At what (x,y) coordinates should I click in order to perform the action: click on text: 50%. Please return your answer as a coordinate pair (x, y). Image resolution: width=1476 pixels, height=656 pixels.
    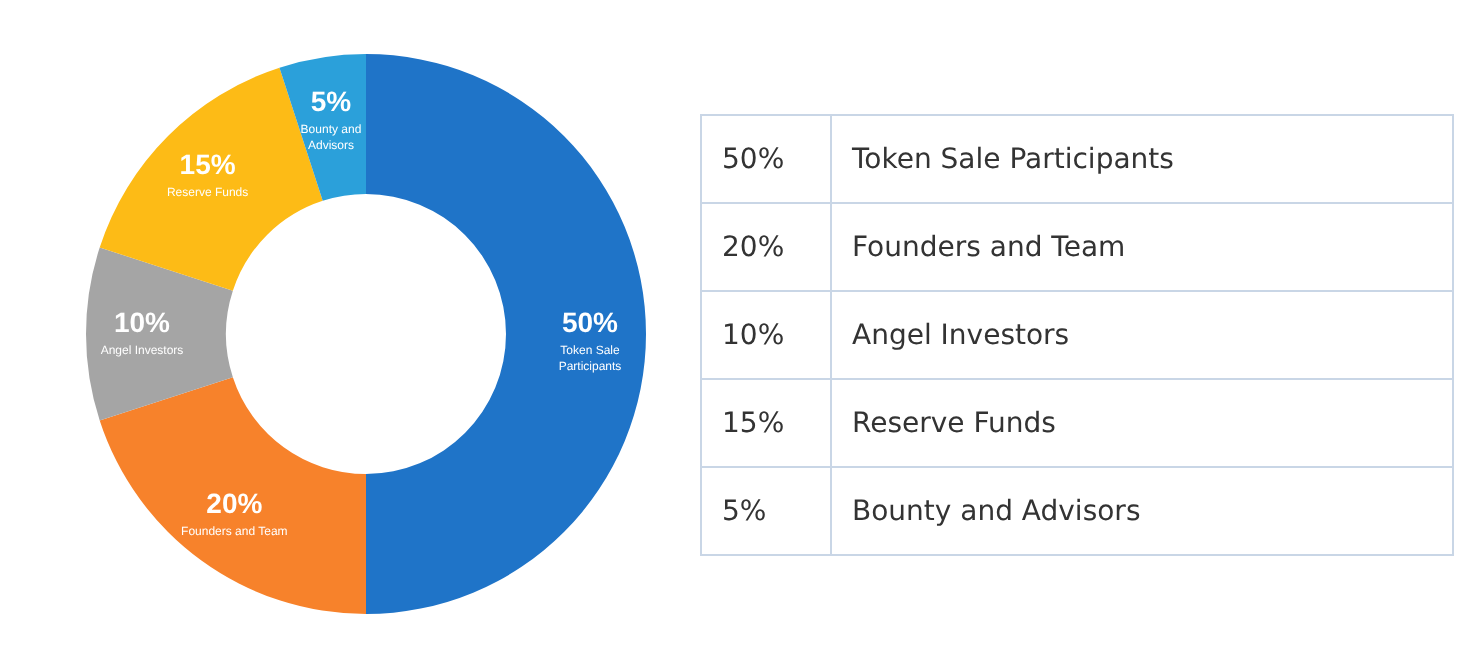
    Looking at the image, I should click on (753, 159).